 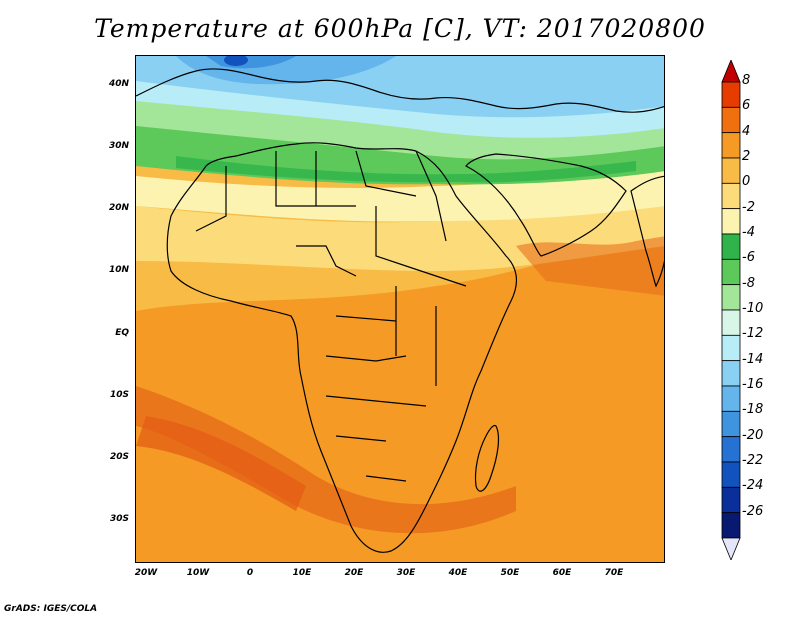 I want to click on band-sahara-darkgreen, so click(x=406, y=169).